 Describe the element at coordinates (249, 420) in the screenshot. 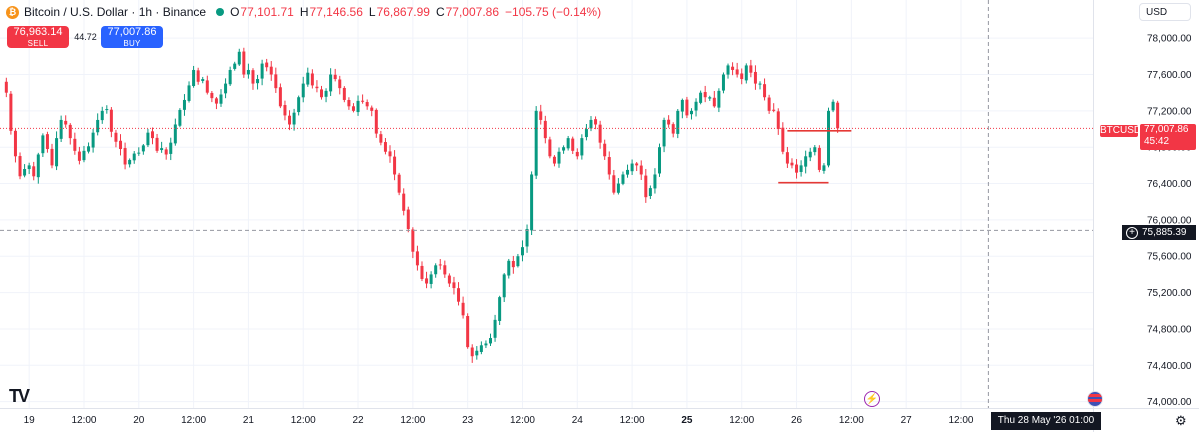

I see `time-tick-label: 21` at that location.